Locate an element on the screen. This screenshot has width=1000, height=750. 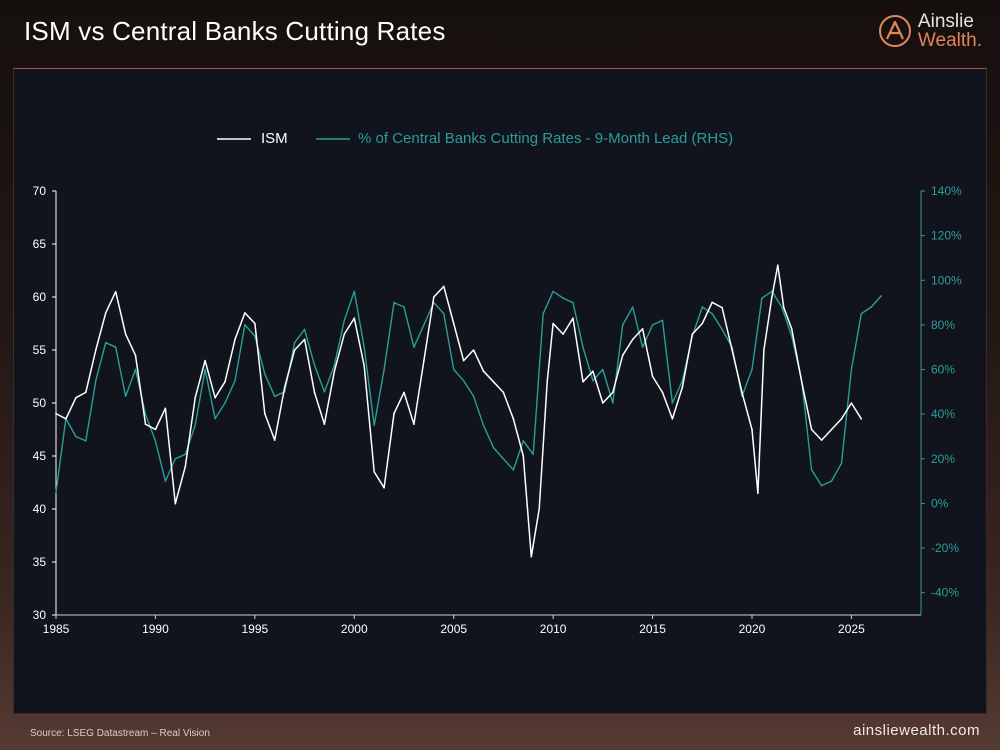
x-tick-label: 2020 is located at coordinates (752, 629).